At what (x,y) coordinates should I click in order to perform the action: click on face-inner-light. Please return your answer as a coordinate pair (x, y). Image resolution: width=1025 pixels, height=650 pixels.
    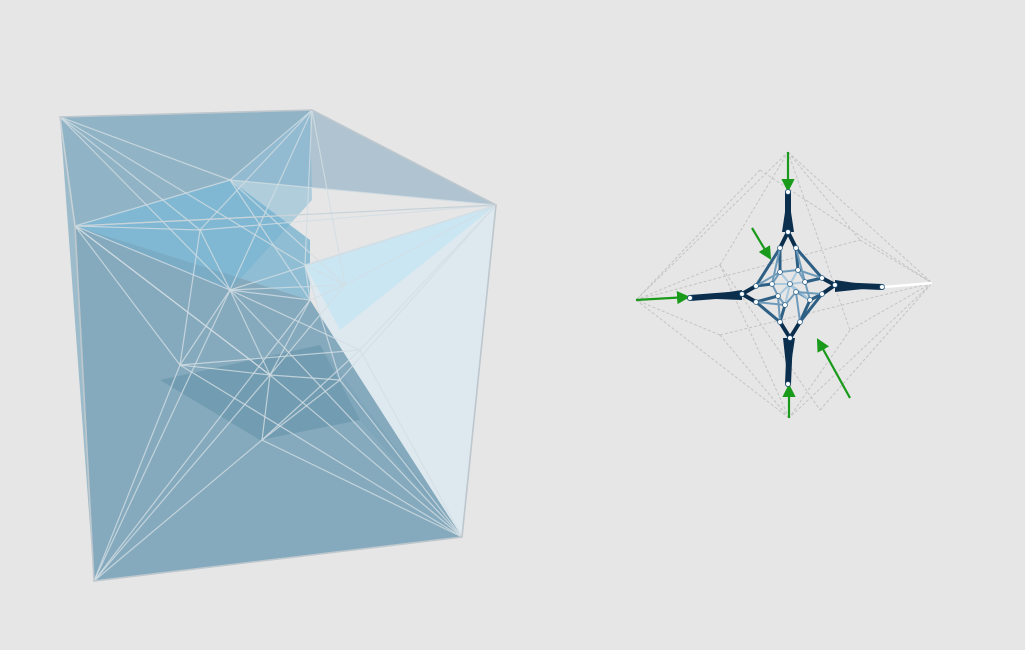
    Looking at the image, I should click on (400, 267).